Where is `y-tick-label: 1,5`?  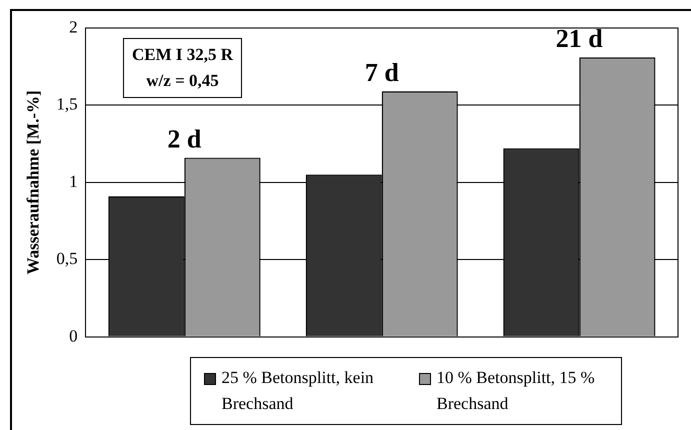
y-tick-label: 1,5 is located at coordinates (67, 104).